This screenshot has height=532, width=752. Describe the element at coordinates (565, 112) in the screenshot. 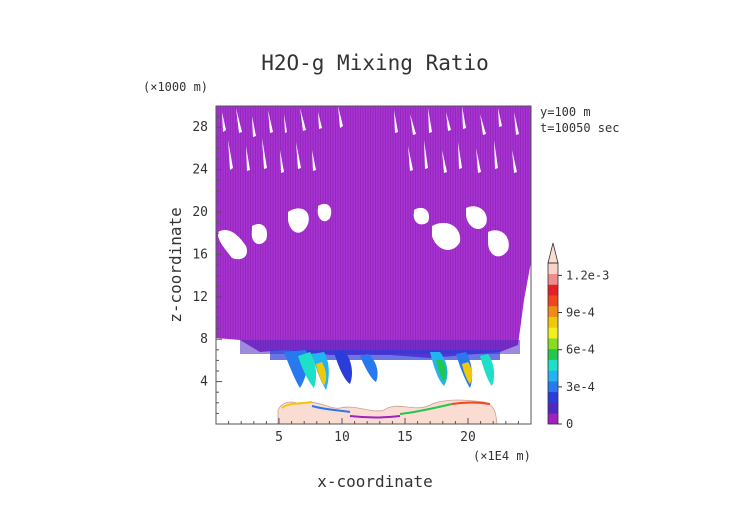

I see `info-line-y: y=100 m` at that location.